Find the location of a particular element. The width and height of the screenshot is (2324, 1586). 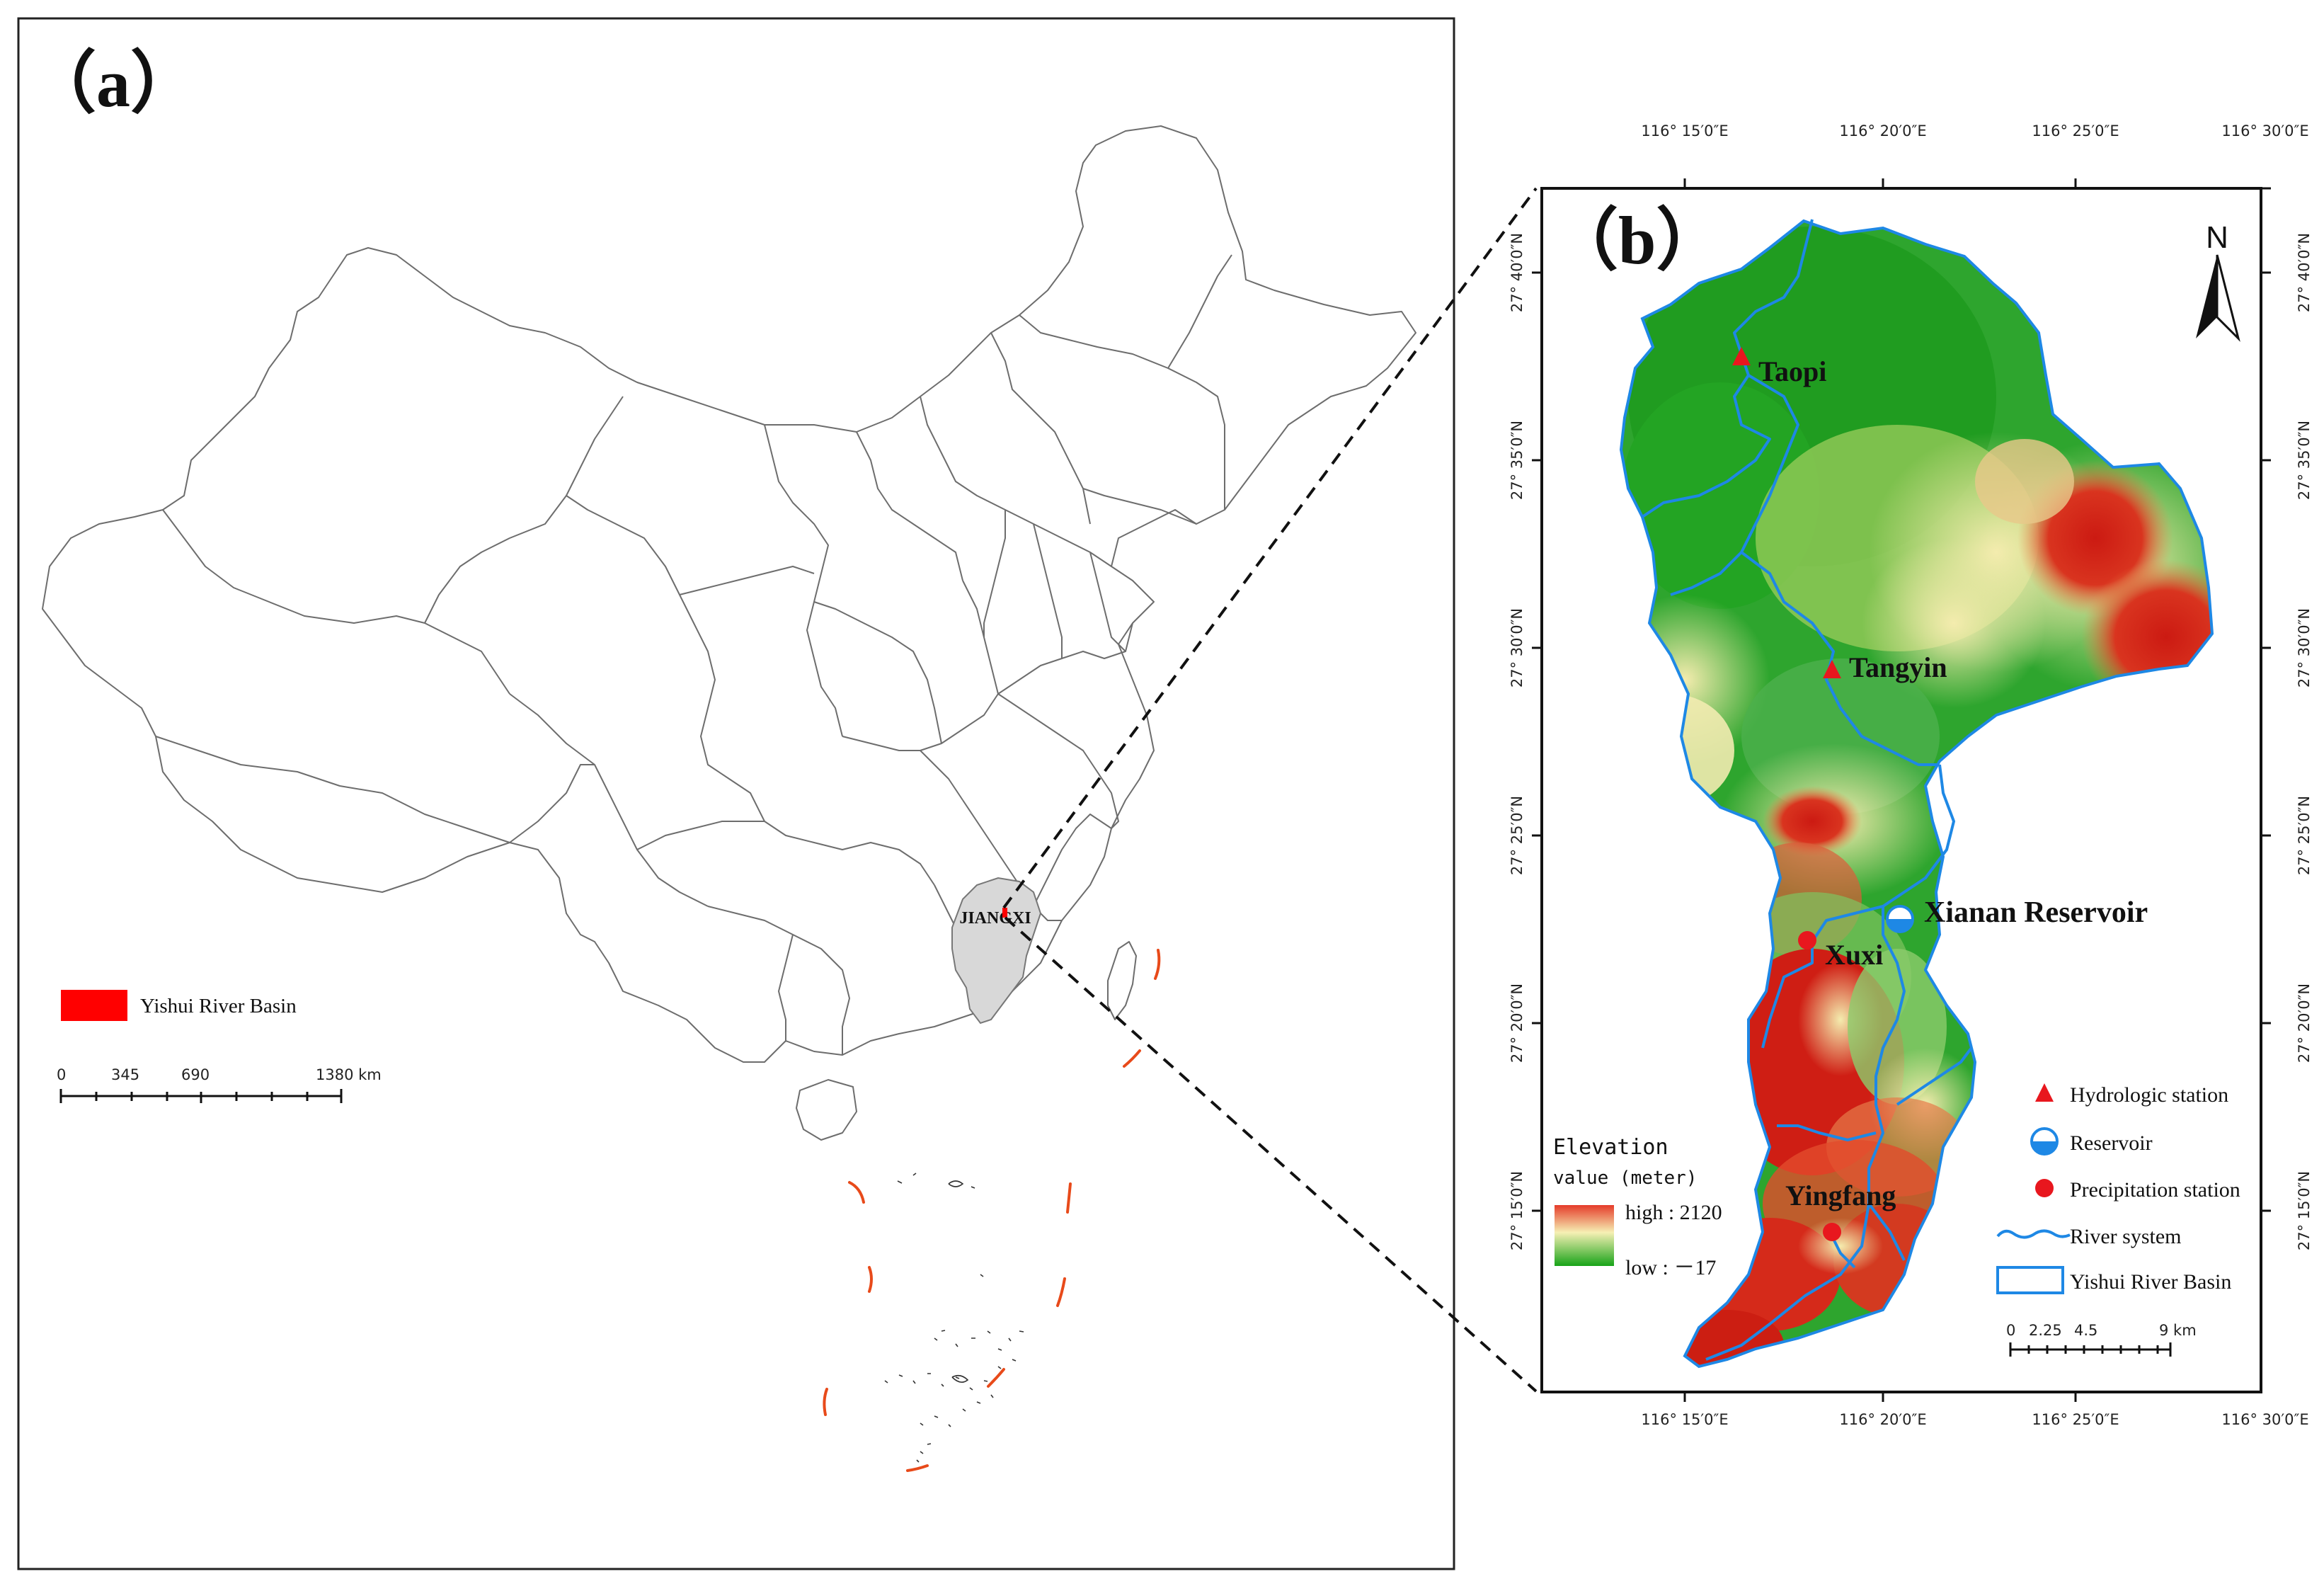

legend-label-reservoir: Reservoir is located at coordinates (2111, 1143).